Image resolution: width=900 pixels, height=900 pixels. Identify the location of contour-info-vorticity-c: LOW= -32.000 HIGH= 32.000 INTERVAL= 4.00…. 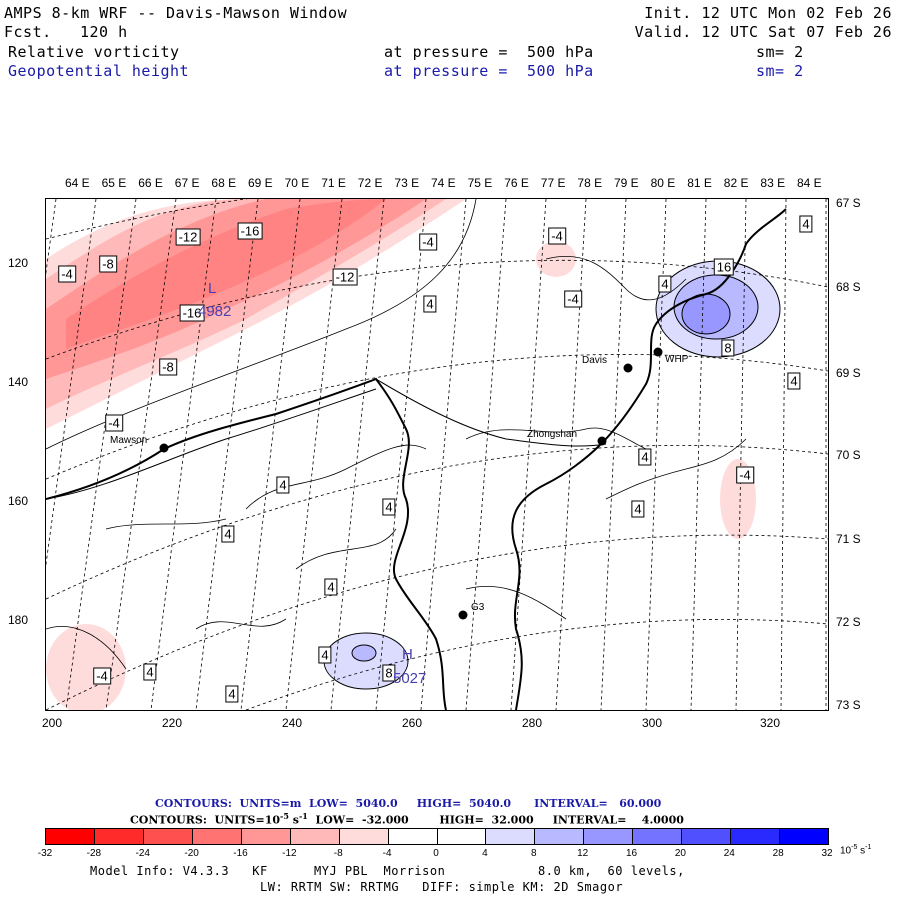
(495, 820).